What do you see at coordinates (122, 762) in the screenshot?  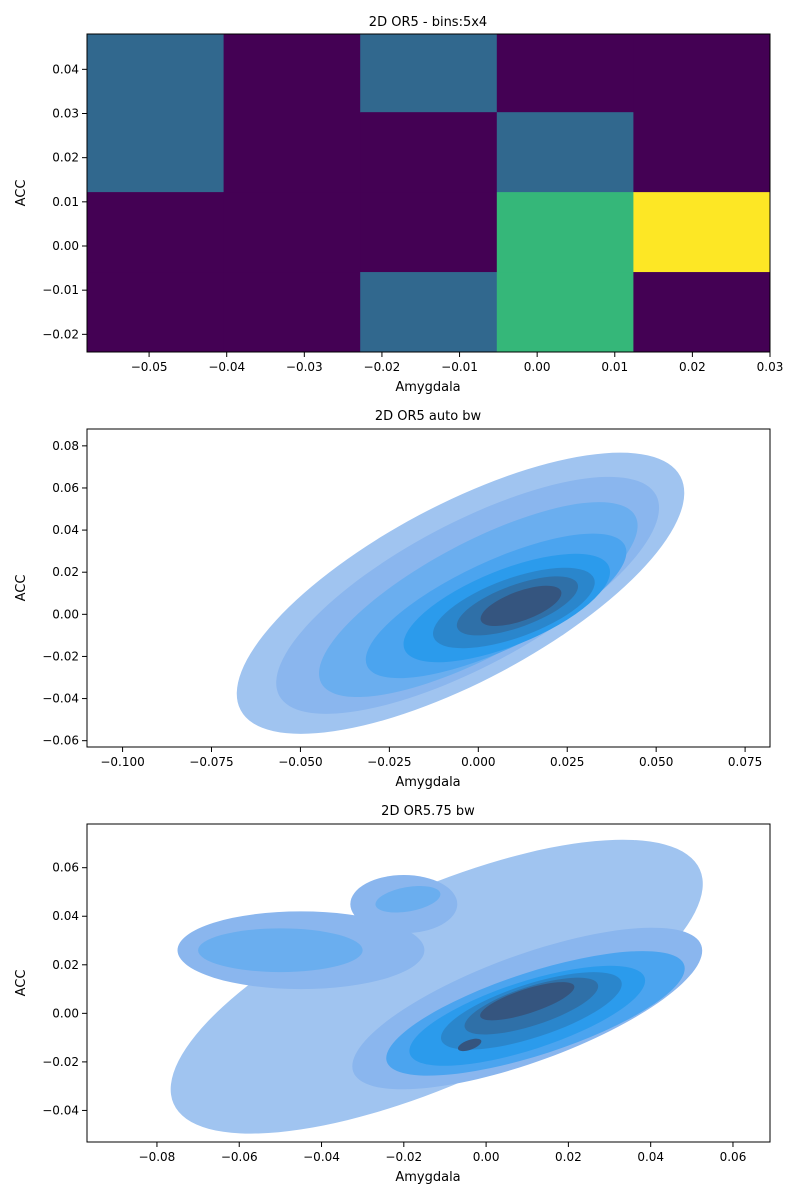 I see `x-tick-label: −0.100` at bounding box center [122, 762].